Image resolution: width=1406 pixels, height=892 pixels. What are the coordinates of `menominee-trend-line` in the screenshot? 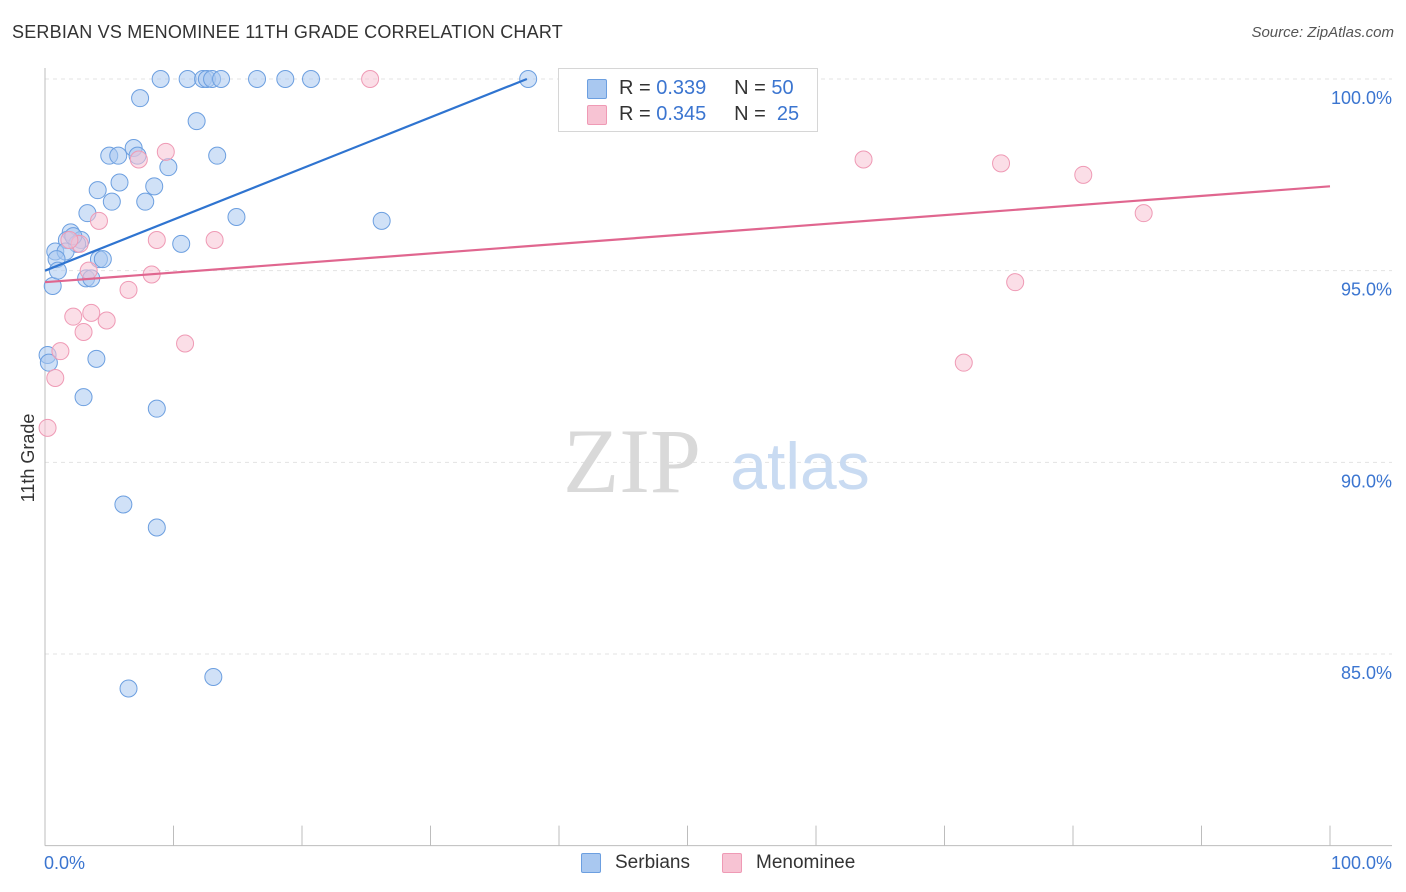 It's located at (687, 234).